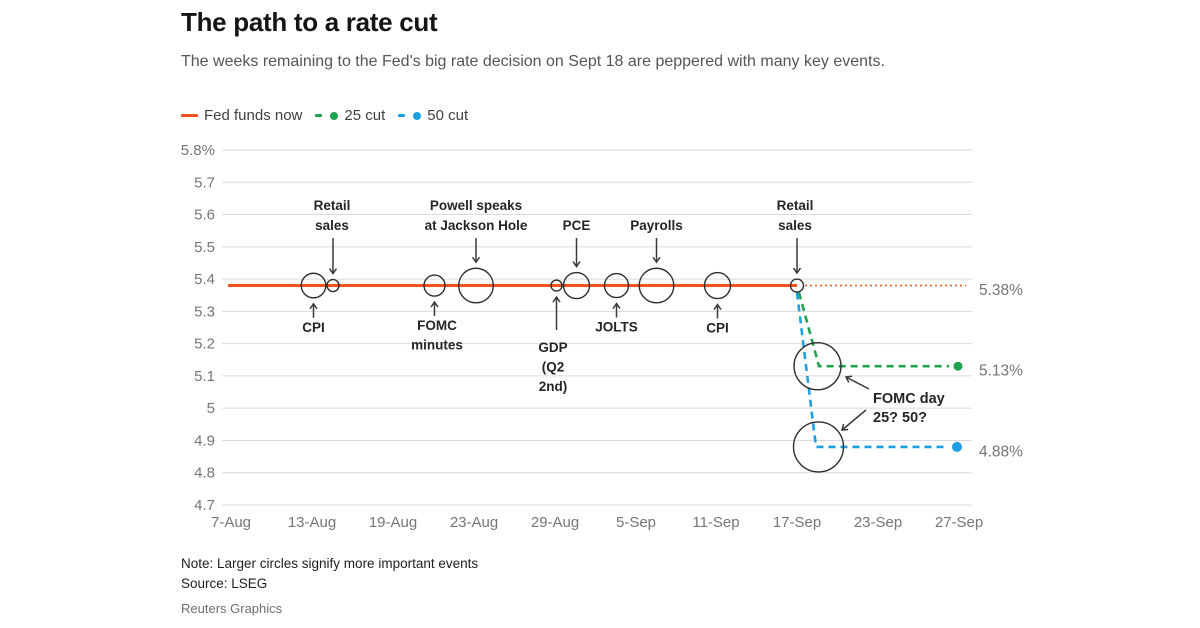 Image resolution: width=1200 pixels, height=628 pixels. What do you see at coordinates (616, 327) in the screenshot?
I see `event-label: JOLTS` at bounding box center [616, 327].